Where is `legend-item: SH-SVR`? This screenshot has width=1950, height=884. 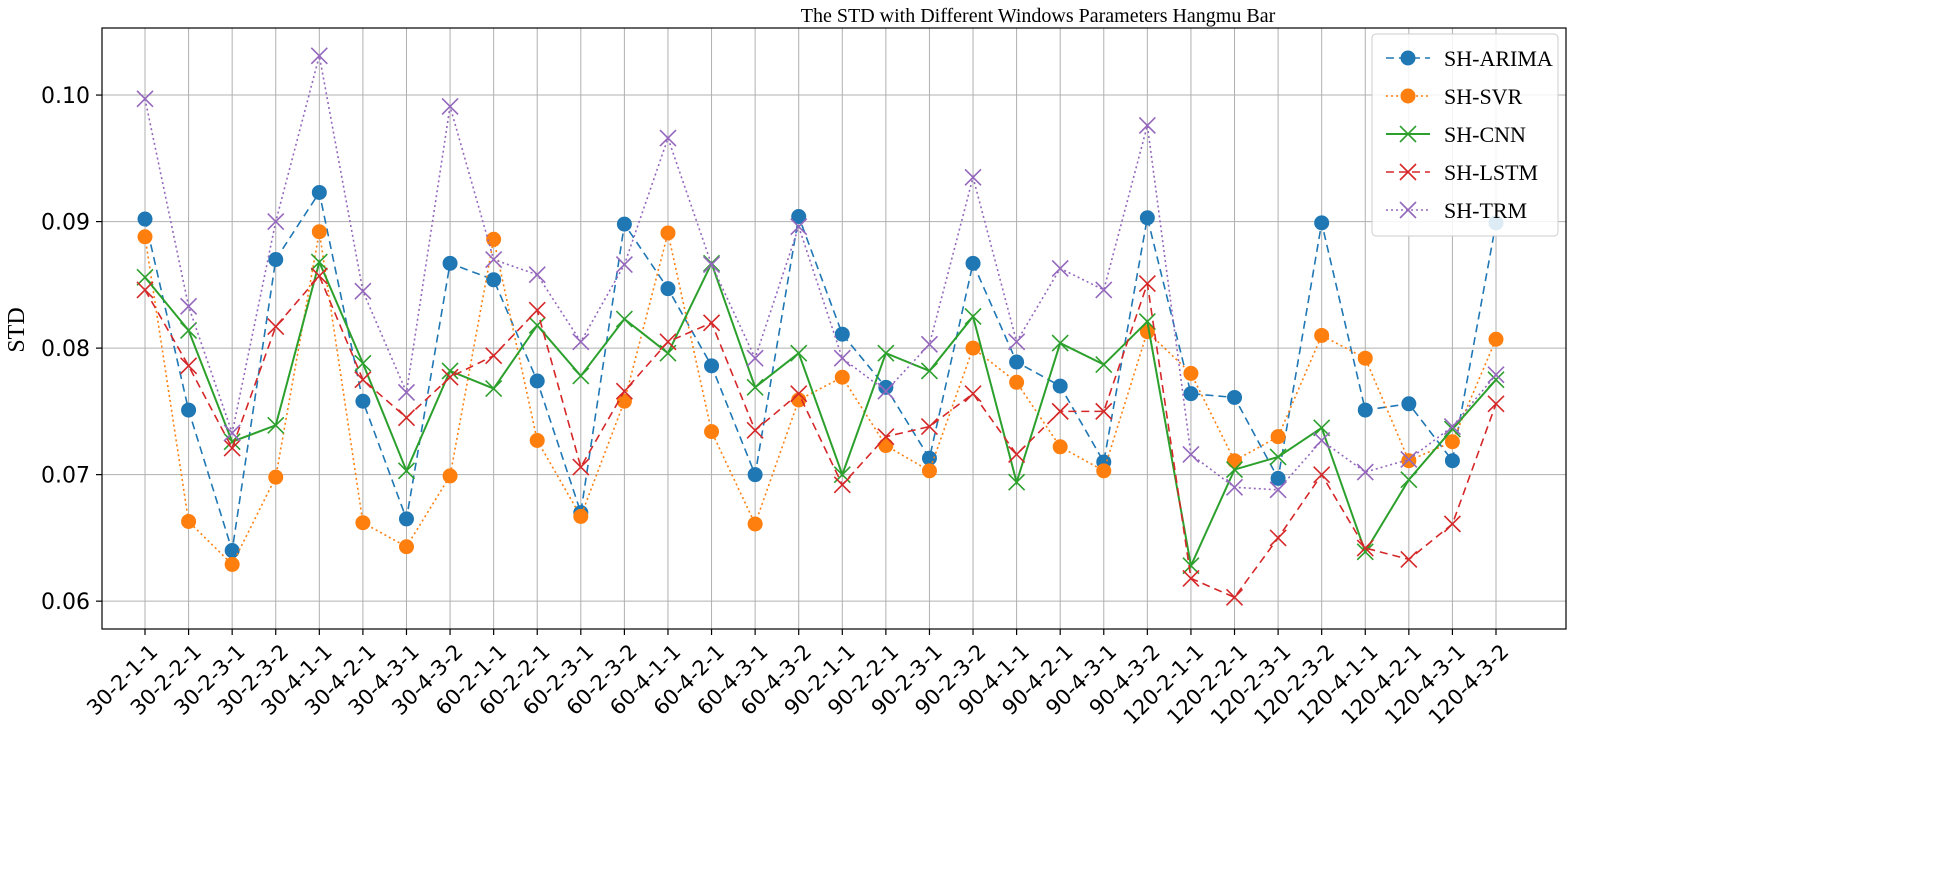 legend-item: SH-SVR is located at coordinates (1454, 96).